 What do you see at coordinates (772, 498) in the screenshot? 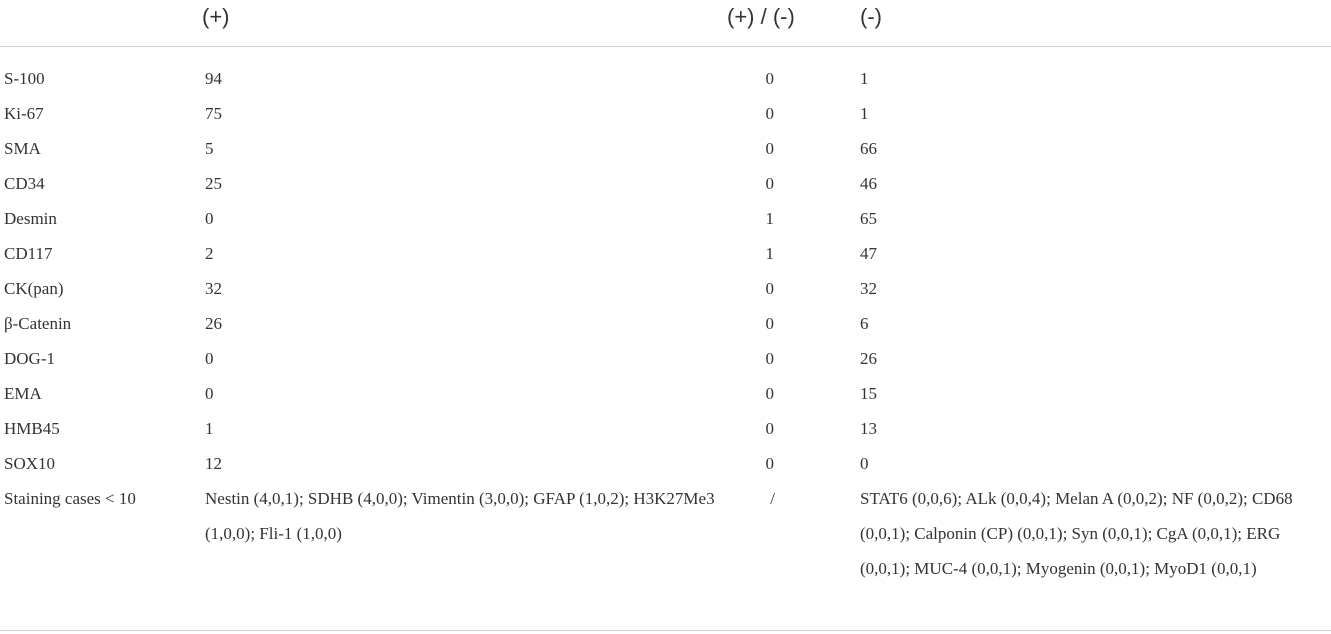
I see `mixed-cell: /` at bounding box center [772, 498].